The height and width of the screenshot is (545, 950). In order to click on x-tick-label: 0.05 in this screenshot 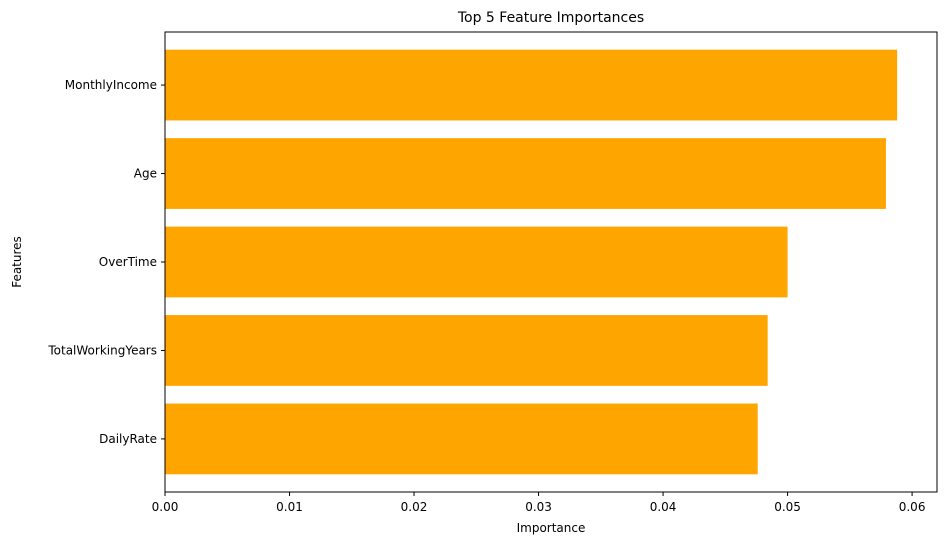, I will do `click(787, 507)`.